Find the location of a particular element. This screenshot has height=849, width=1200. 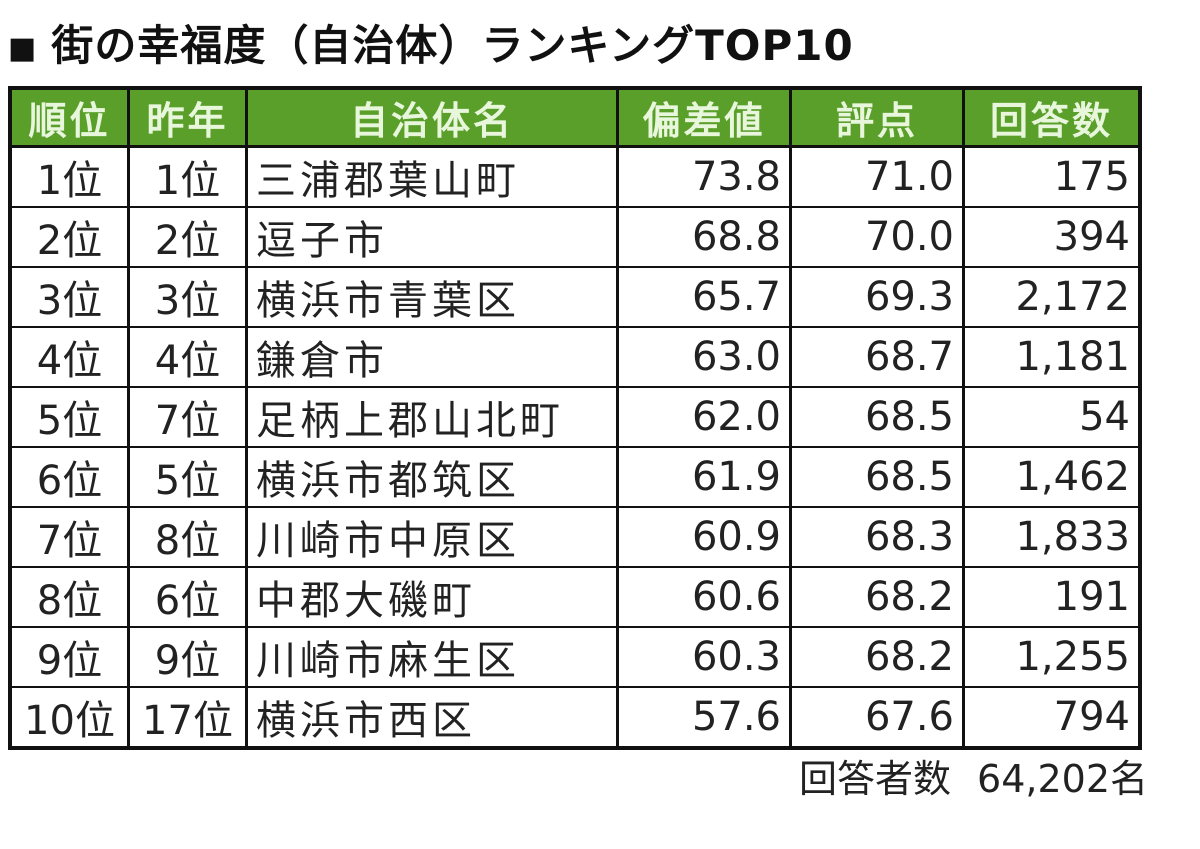

cell-score: 68.7 is located at coordinates (876, 357).